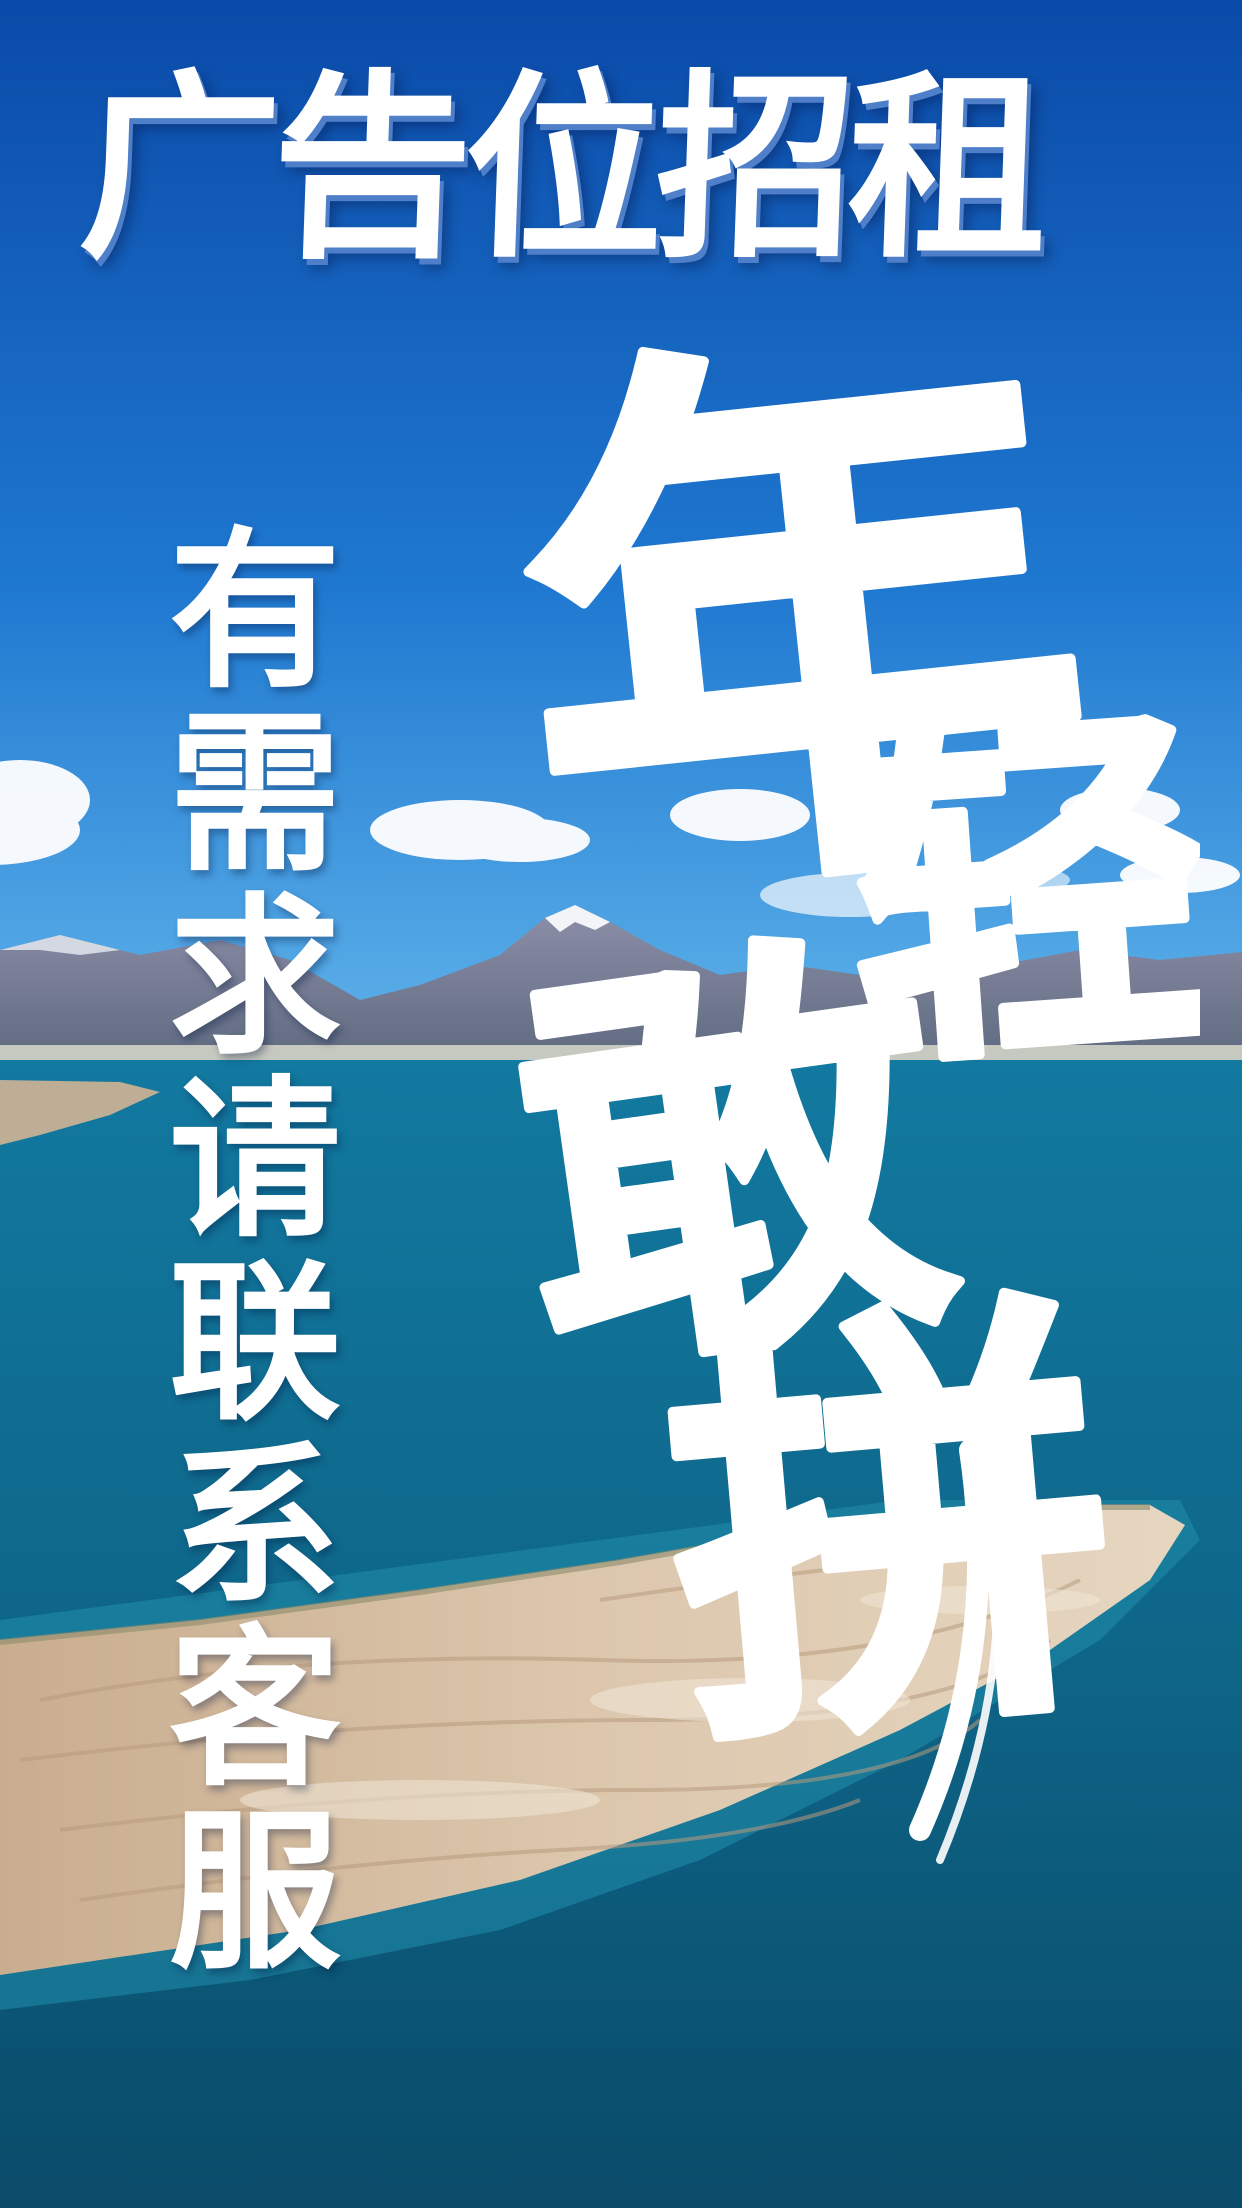  Describe the element at coordinates (80, 1112) in the screenshot. I see `left-spit` at that location.